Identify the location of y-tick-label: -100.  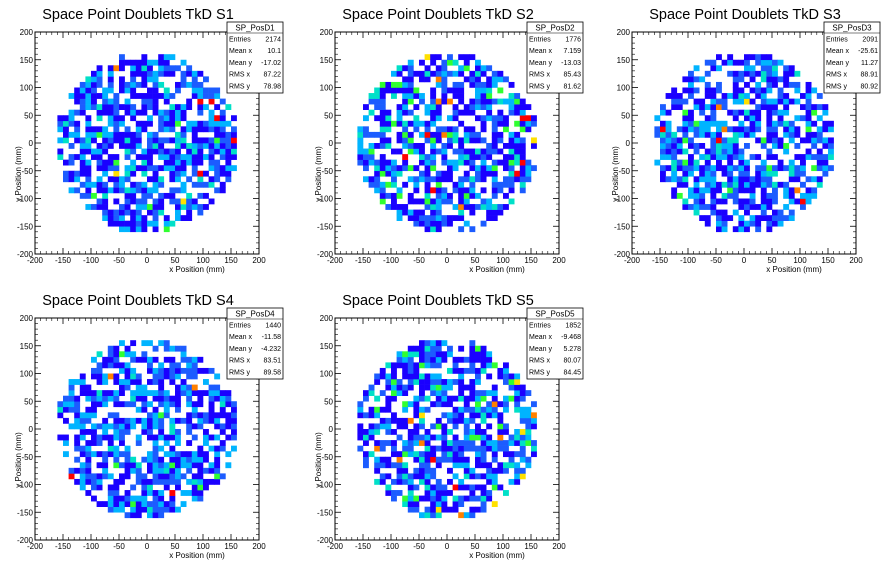
(325, 199).